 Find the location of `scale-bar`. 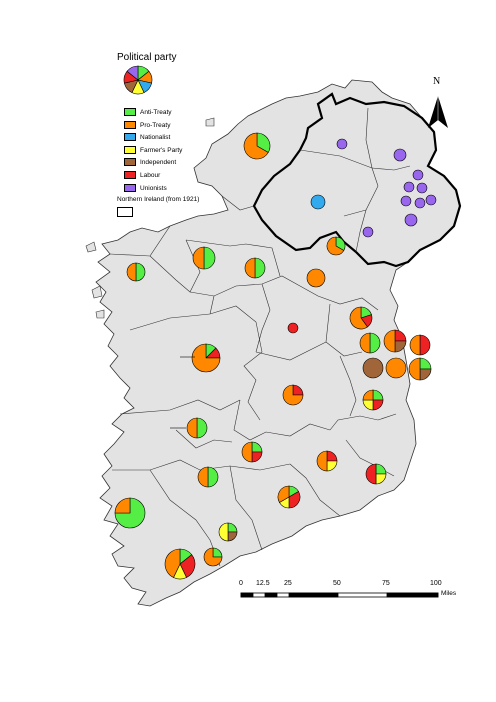

scale-bar is located at coordinates (339, 595).